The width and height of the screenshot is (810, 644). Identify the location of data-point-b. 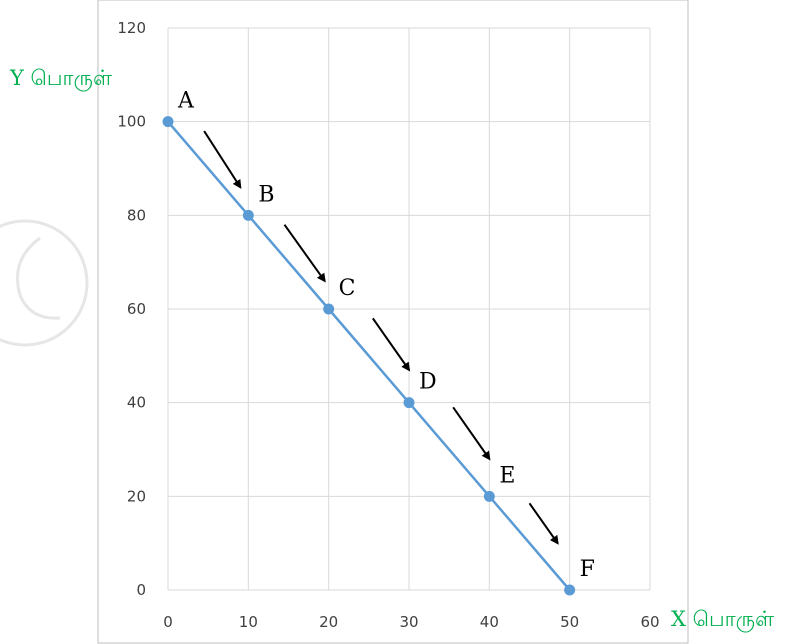
(248, 215).